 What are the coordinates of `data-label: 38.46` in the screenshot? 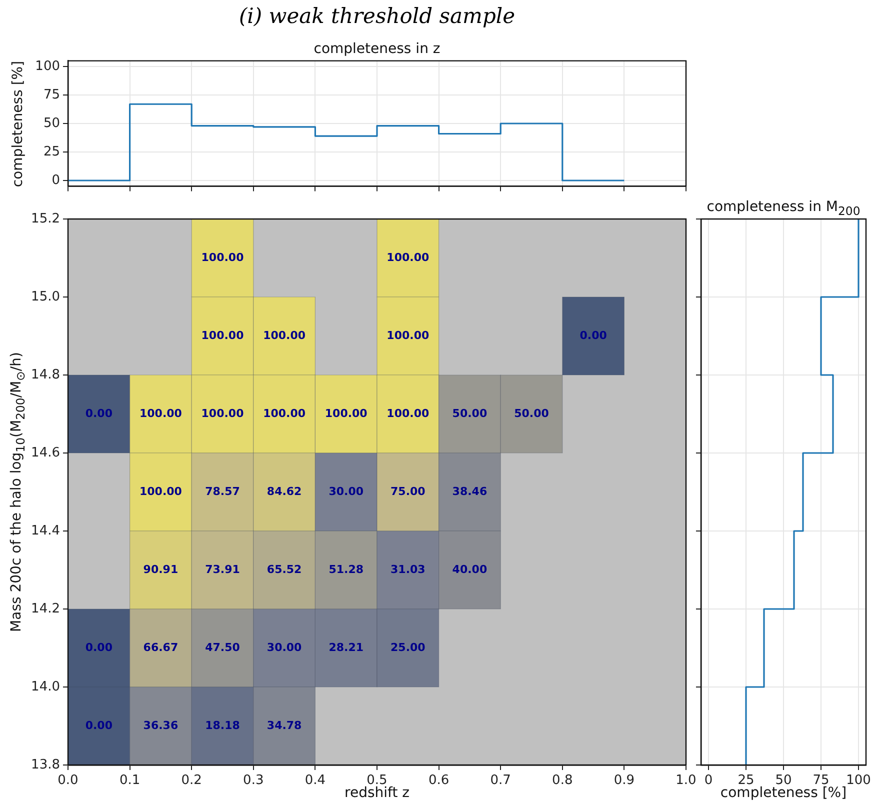 It's located at (470, 491).